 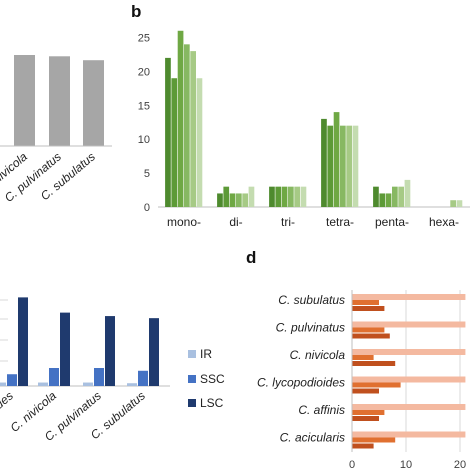 What do you see at coordinates (311, 300) in the screenshot?
I see `panel-d-category-label: C. subulatus` at bounding box center [311, 300].